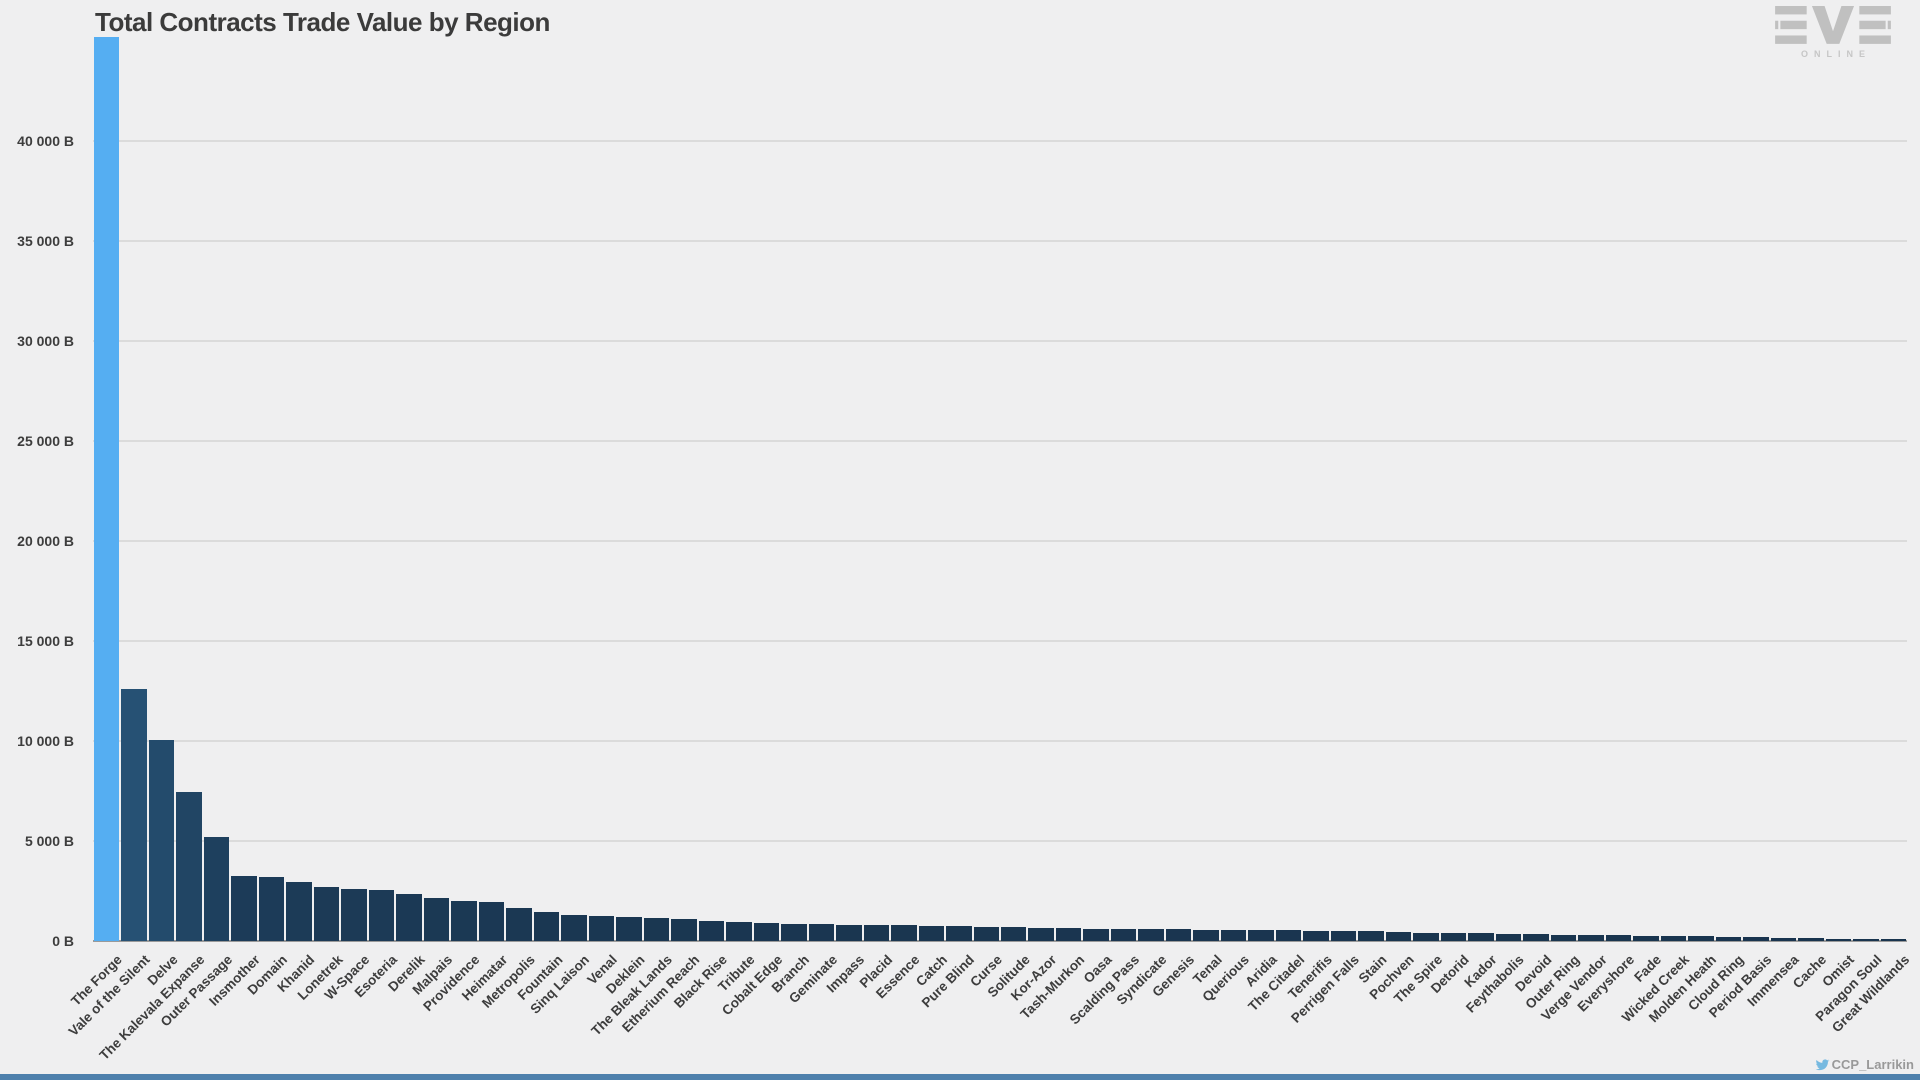  What do you see at coordinates (1014, 934) in the screenshot?
I see `bar-solitude` at bounding box center [1014, 934].